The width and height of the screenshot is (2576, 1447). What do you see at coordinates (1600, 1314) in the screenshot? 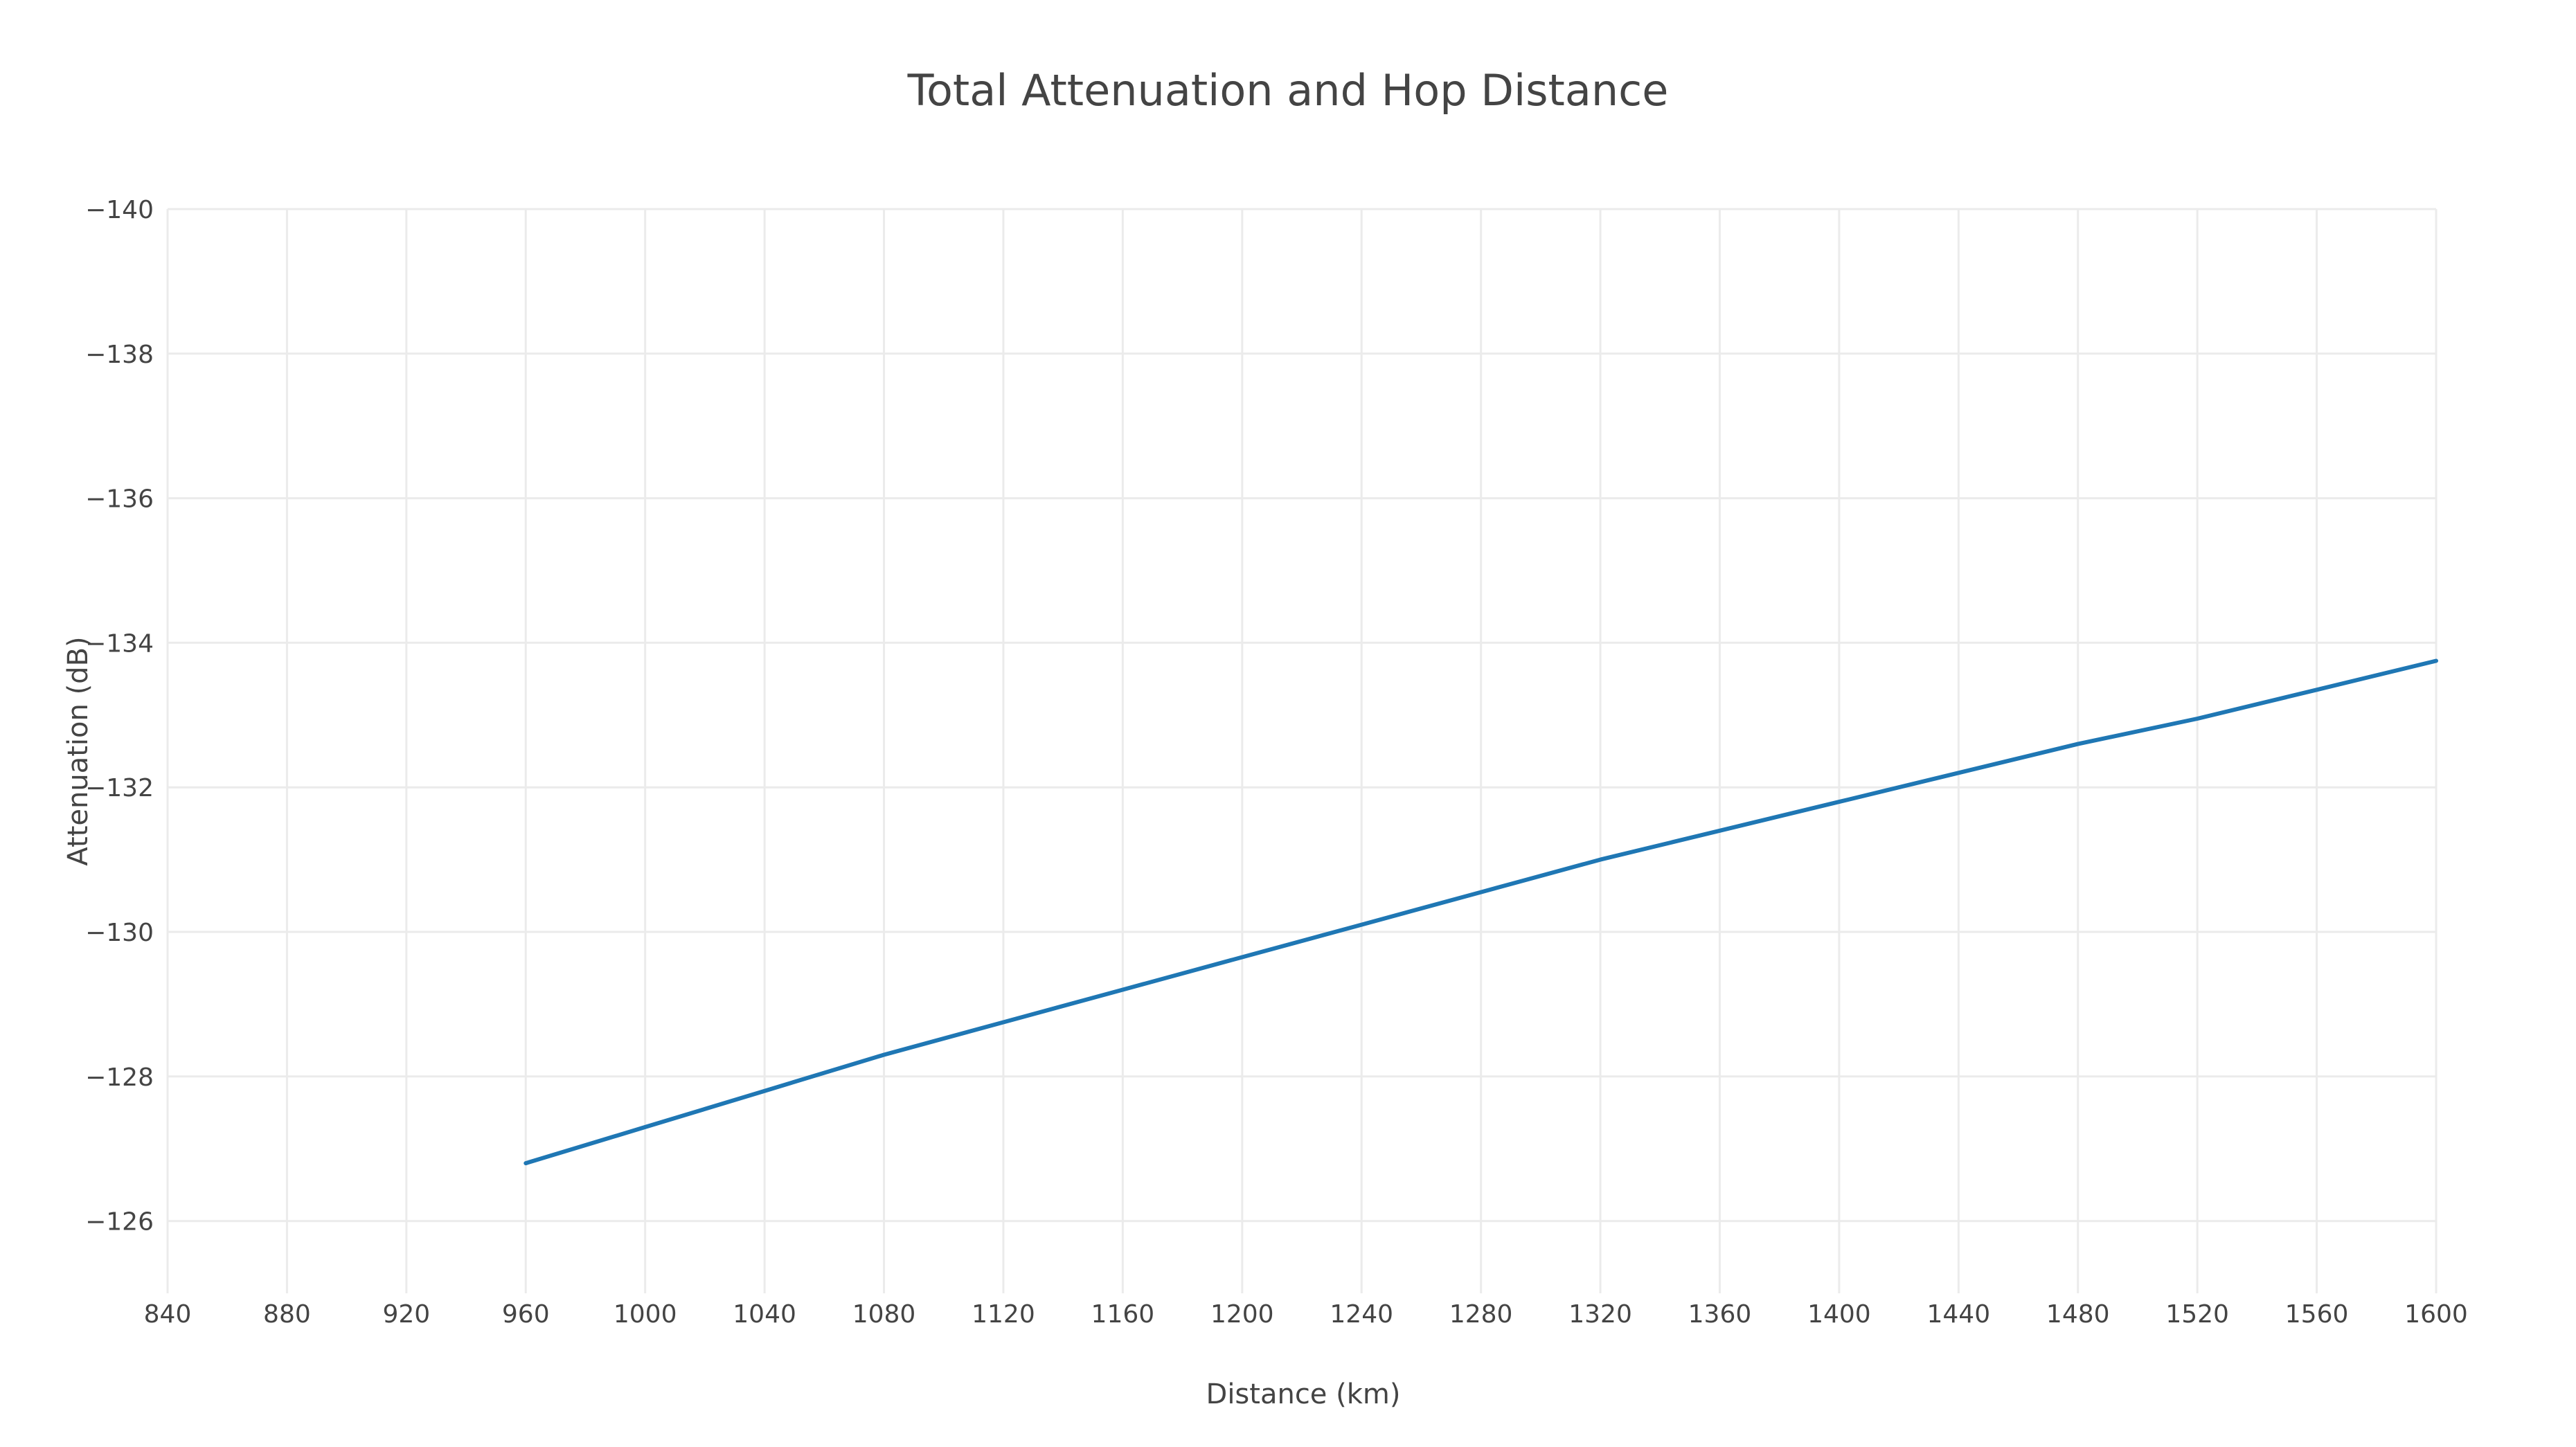
I see `x-tick-label: 1320` at bounding box center [1600, 1314].